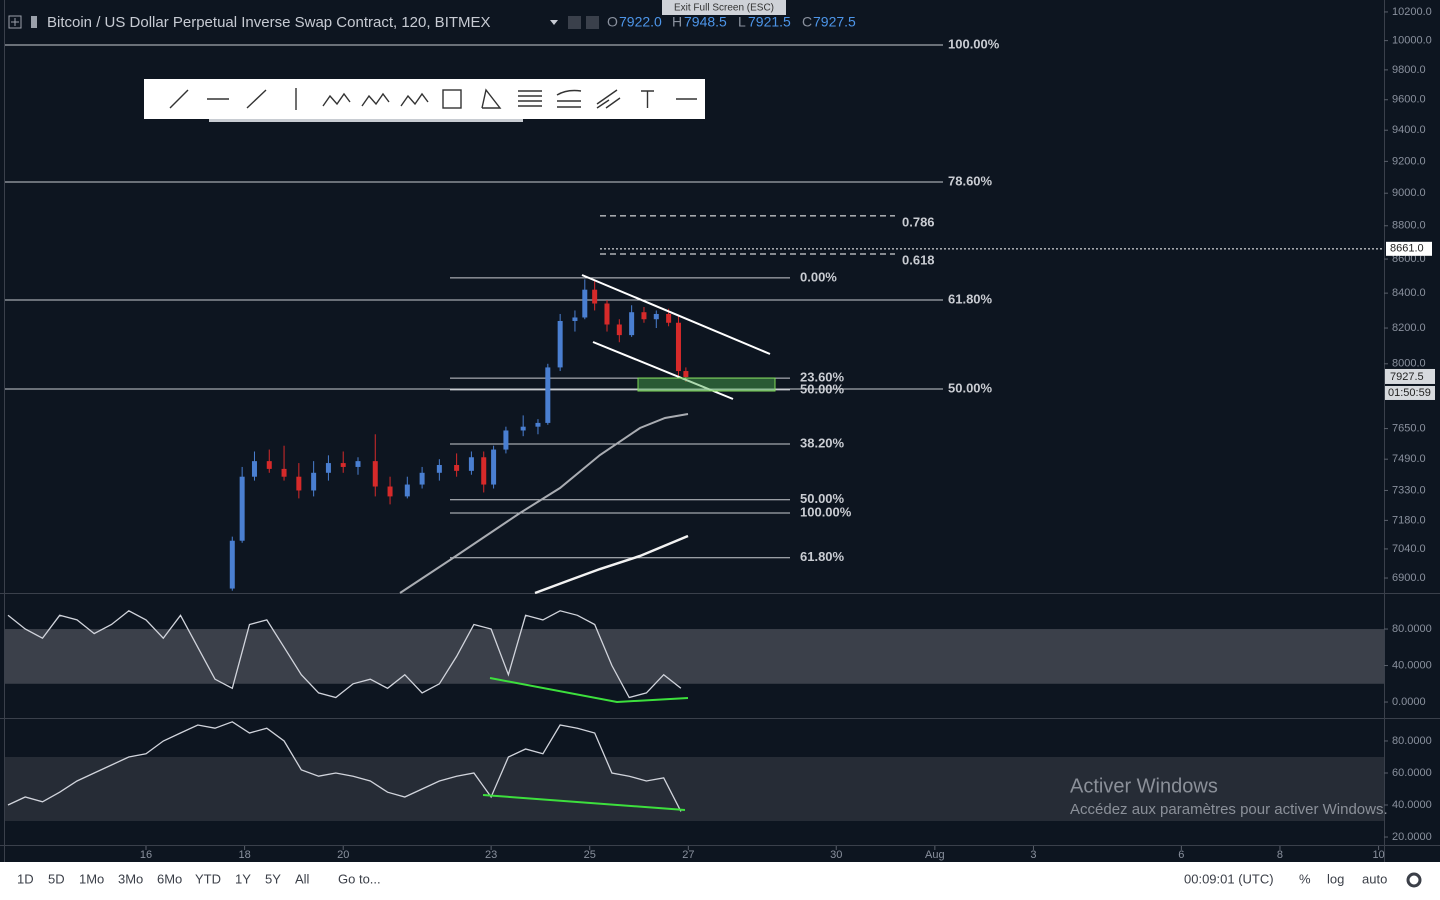 Image resolution: width=1440 pixels, height=900 pixels. What do you see at coordinates (834, 22) in the screenshot?
I see `ohlc-value: 7927.5` at bounding box center [834, 22].